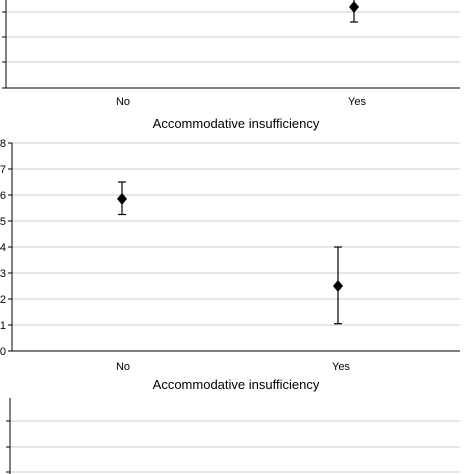 This screenshot has height=474, width=474. What do you see at coordinates (3, 352) in the screenshot?
I see `mid-y-tick-label: 0` at bounding box center [3, 352].